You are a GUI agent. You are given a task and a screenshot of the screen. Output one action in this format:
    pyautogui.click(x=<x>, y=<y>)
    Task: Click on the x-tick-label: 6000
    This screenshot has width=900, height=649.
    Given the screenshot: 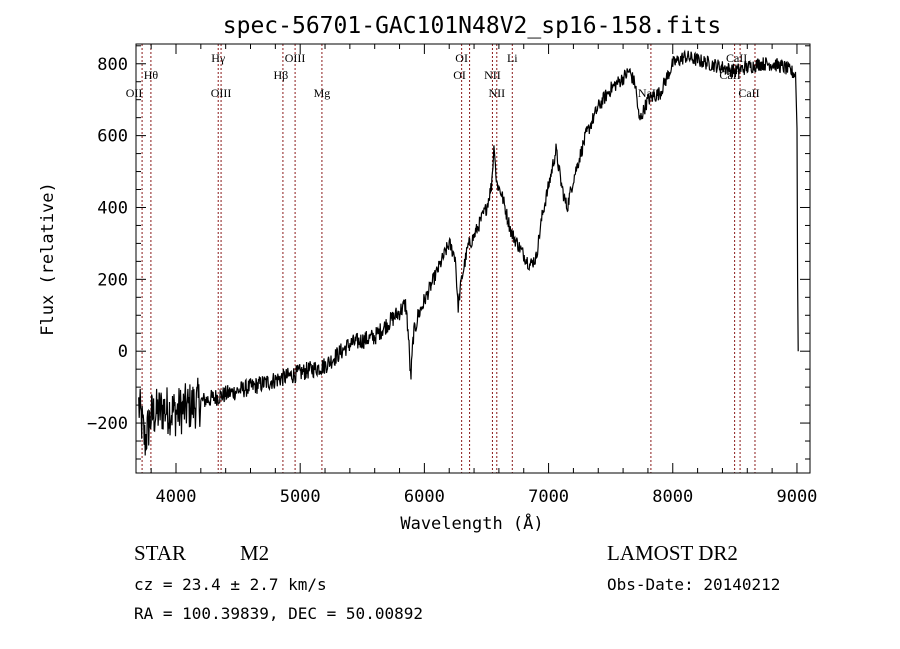 What is the action you would take?
    pyautogui.click(x=424, y=497)
    